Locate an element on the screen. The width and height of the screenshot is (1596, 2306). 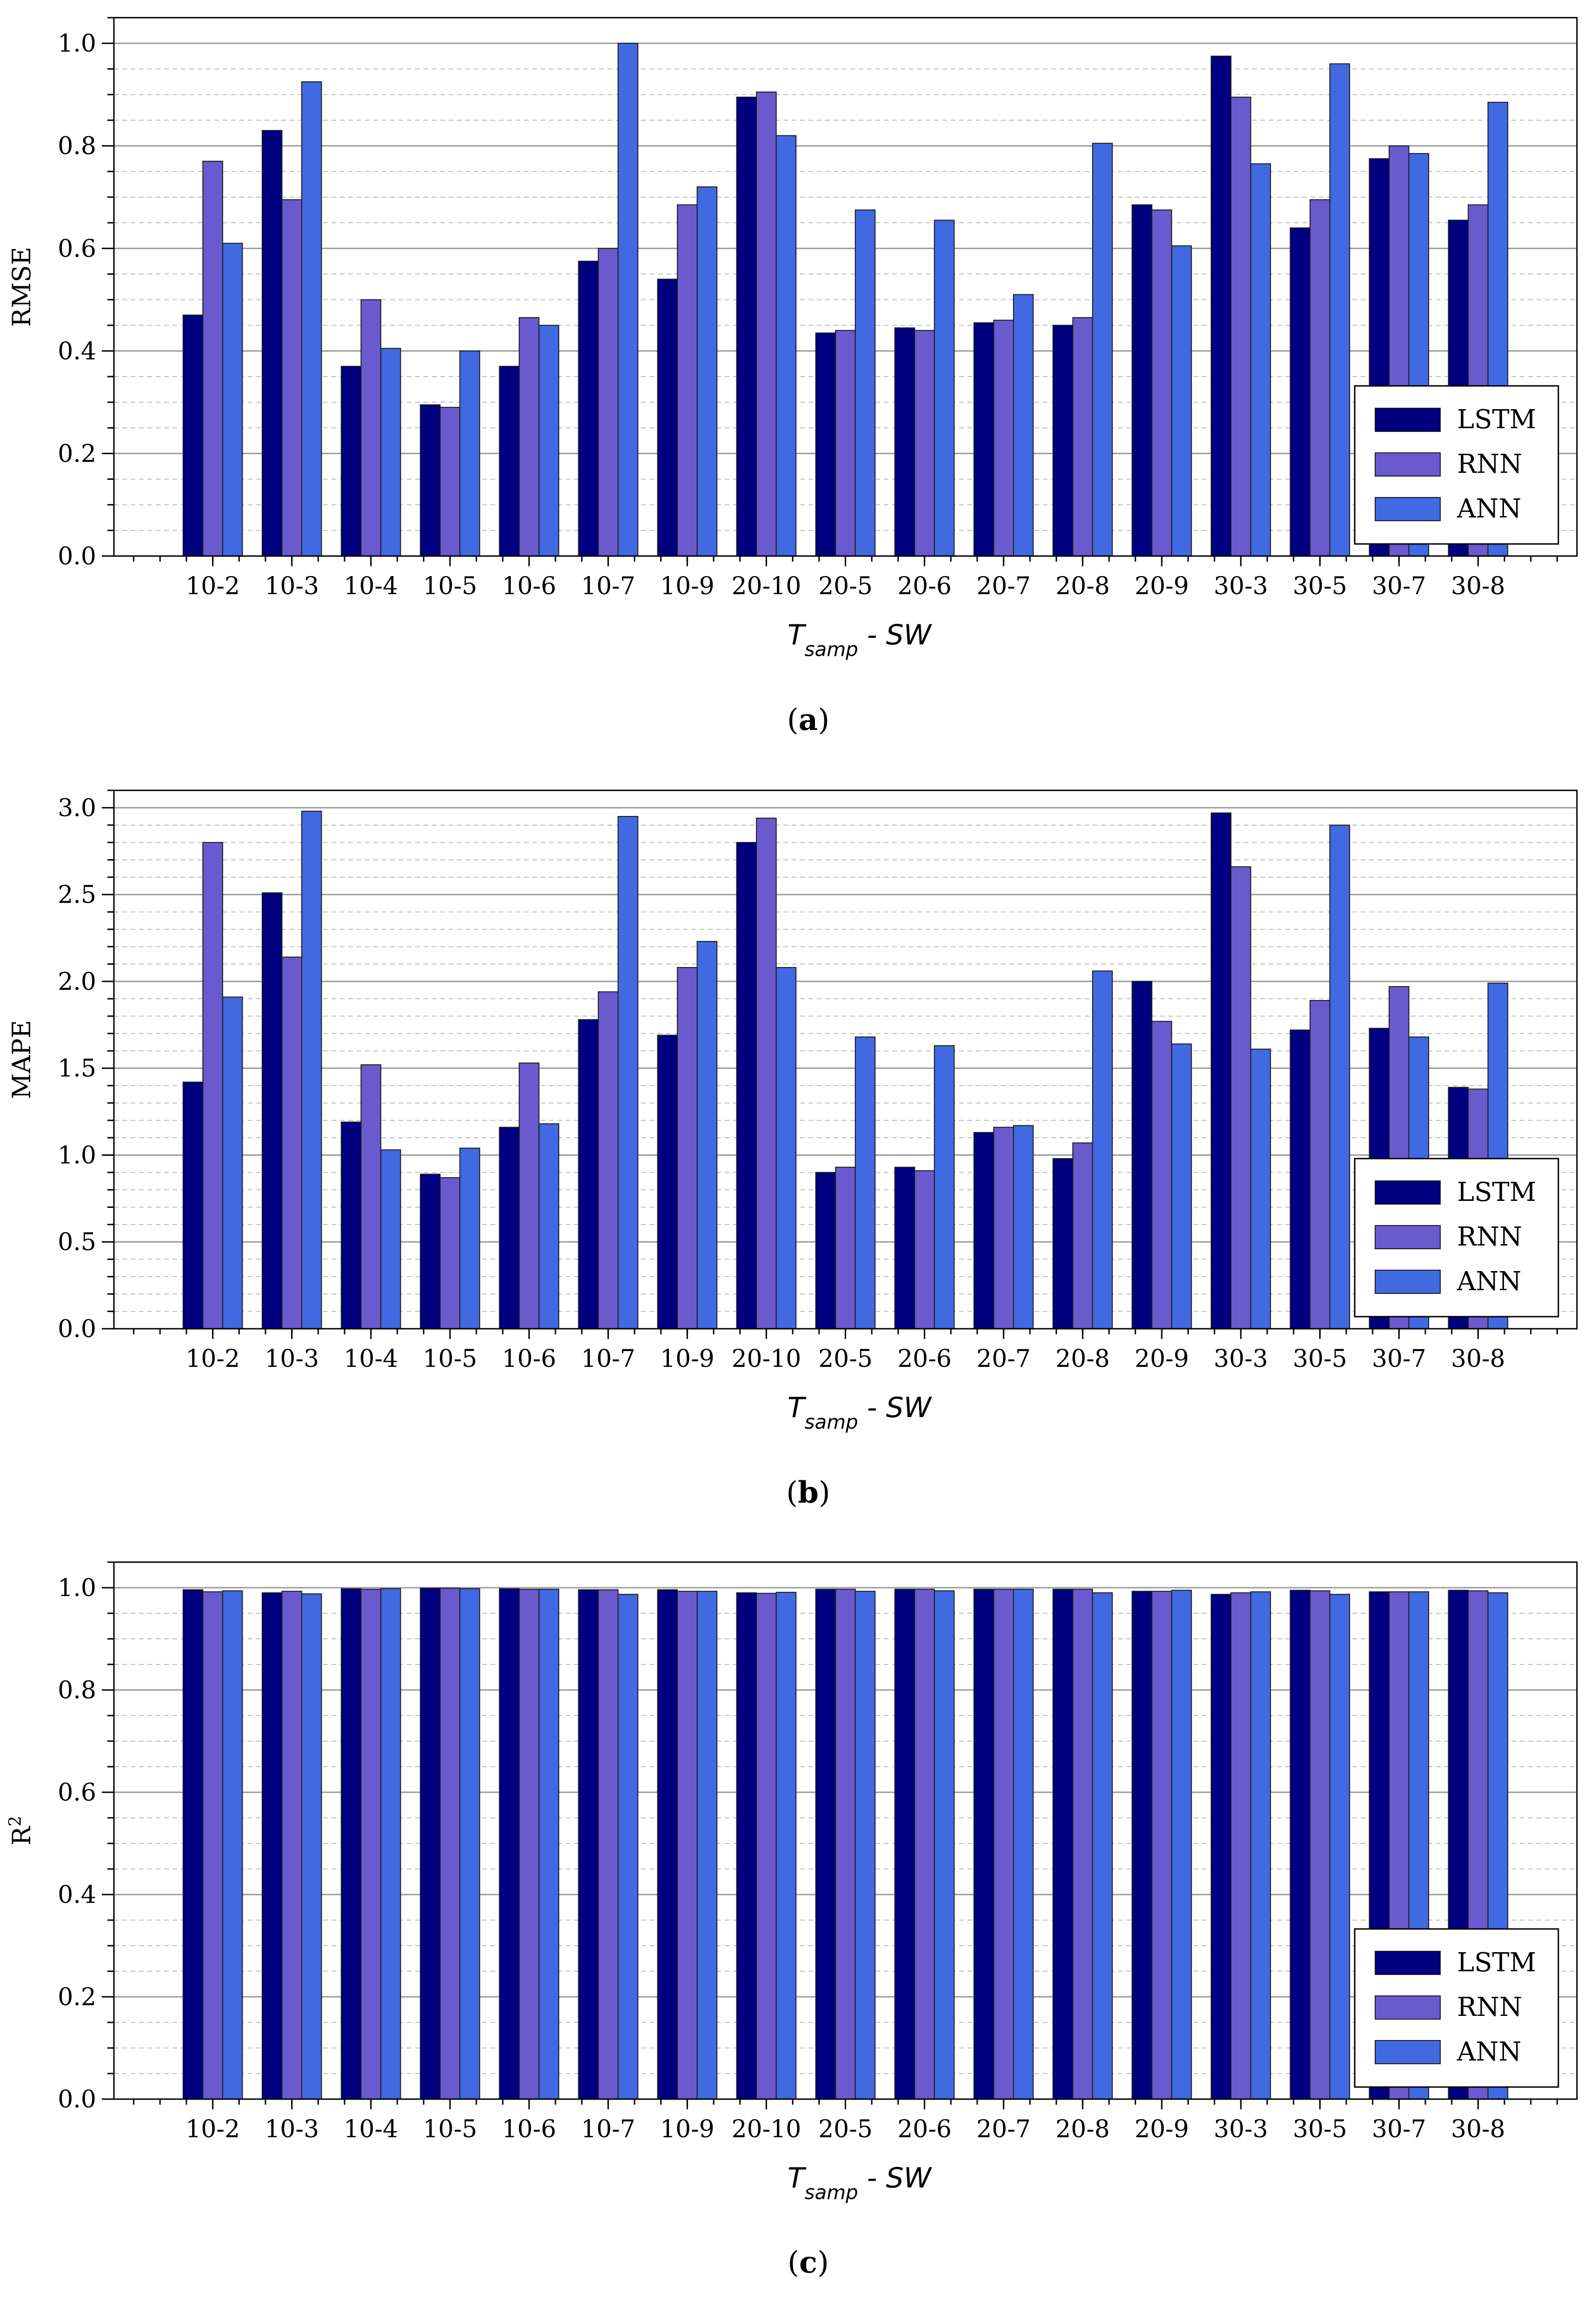
panel-caption: (a) is located at coordinates (808, 719).